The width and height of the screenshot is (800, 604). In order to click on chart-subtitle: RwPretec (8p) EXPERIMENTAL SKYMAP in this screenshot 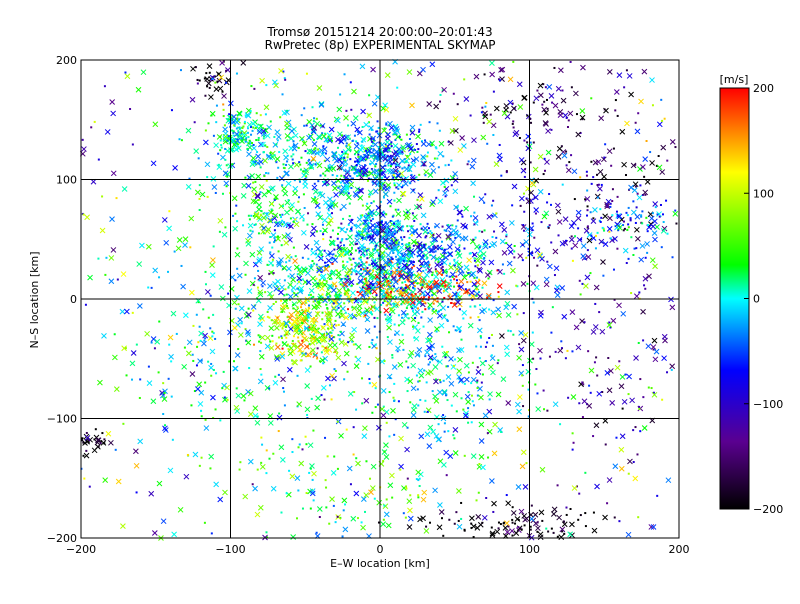, I will do `click(380, 45)`.